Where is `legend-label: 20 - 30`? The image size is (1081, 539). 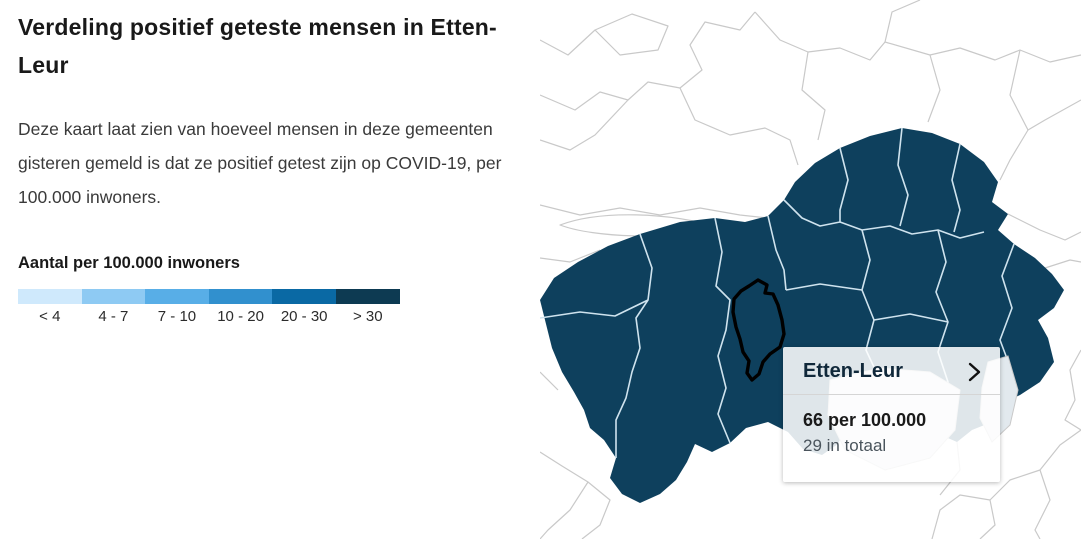
legend-label: 20 - 30 is located at coordinates (304, 316).